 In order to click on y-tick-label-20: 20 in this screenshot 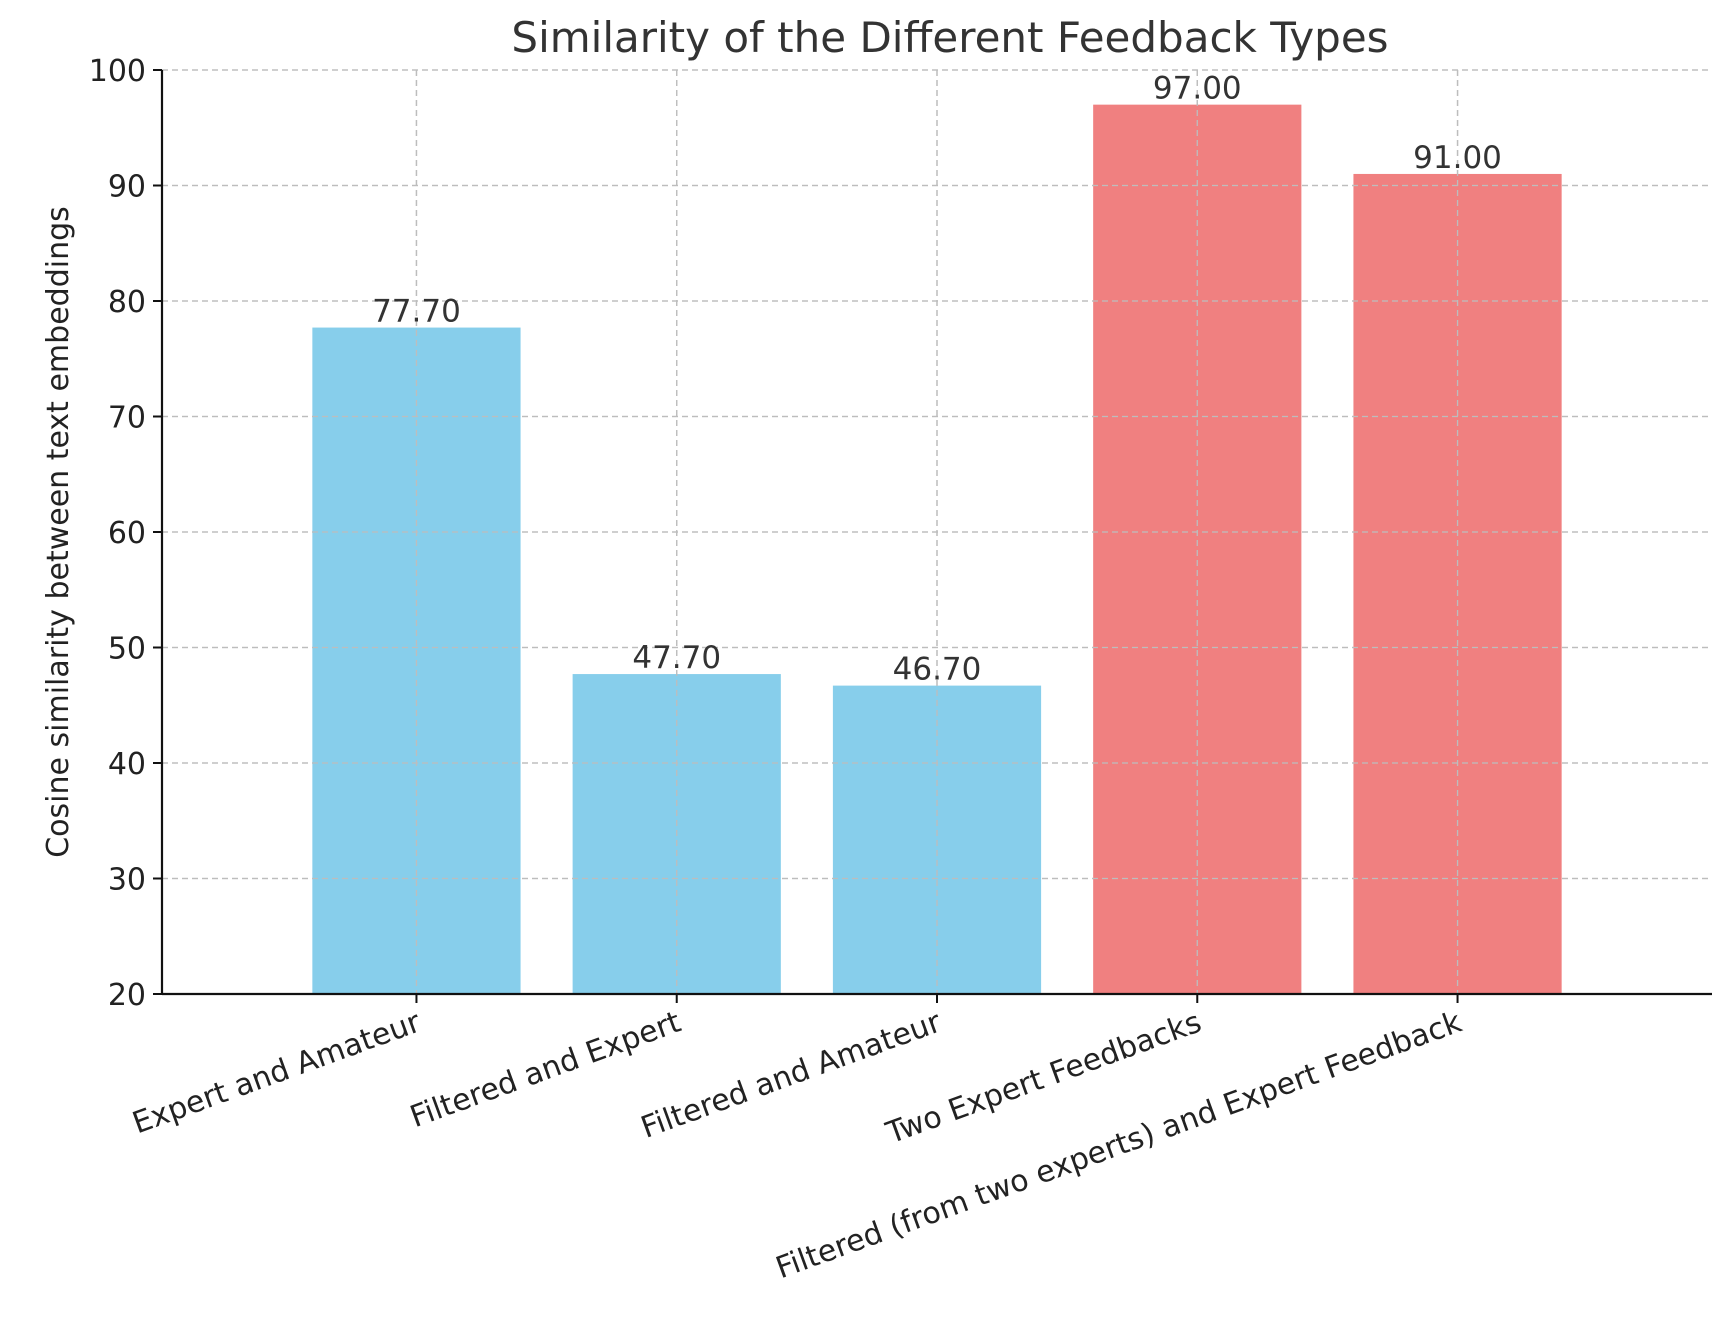, I will do `click(127, 995)`.